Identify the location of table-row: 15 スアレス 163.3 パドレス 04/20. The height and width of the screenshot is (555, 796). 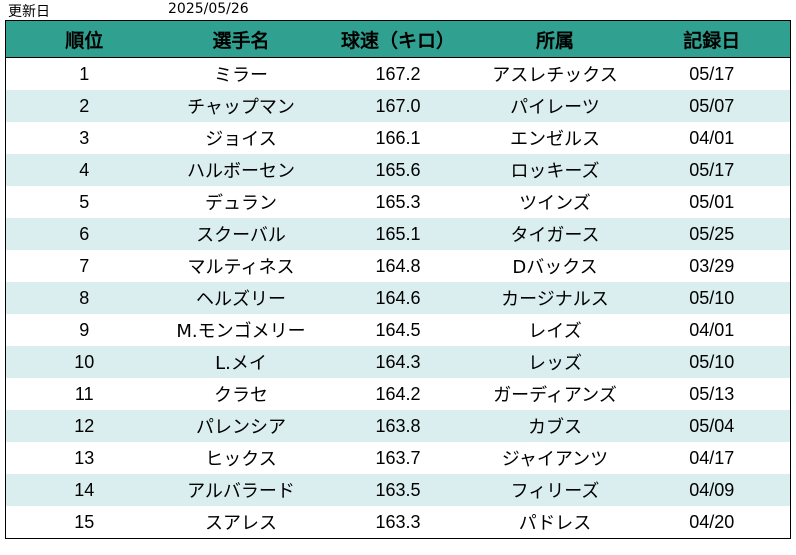
(398, 522).